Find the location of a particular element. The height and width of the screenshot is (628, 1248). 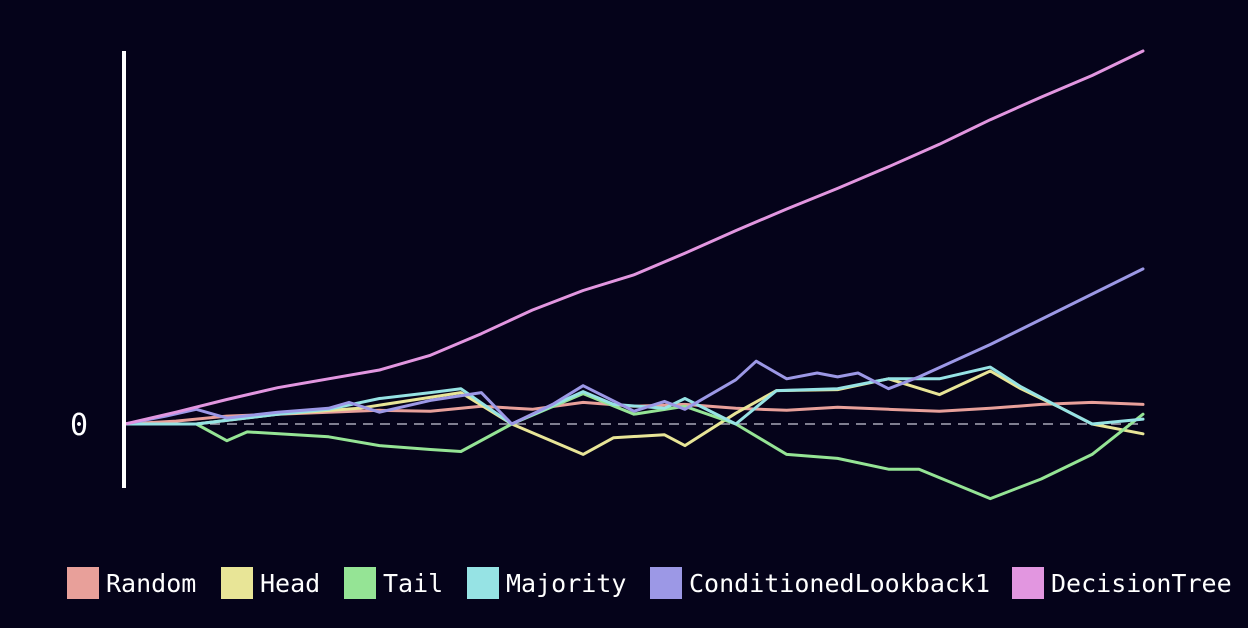

legend-label-majority: Majority is located at coordinates (566, 583).